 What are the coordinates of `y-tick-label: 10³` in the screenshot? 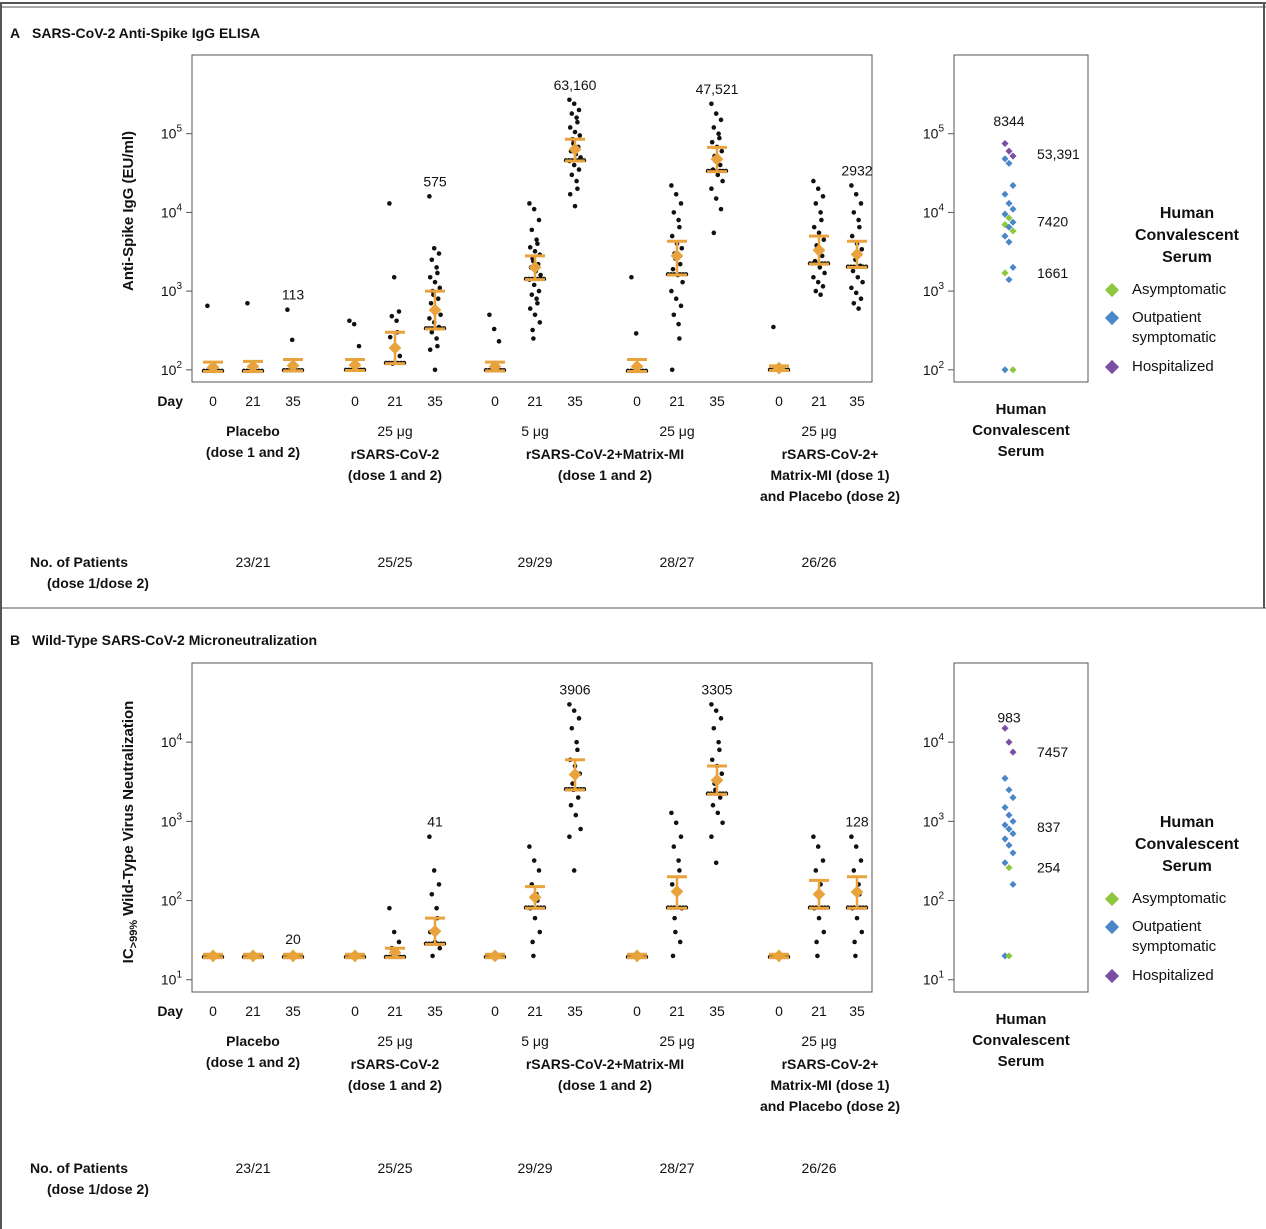 It's located at (934, 290).